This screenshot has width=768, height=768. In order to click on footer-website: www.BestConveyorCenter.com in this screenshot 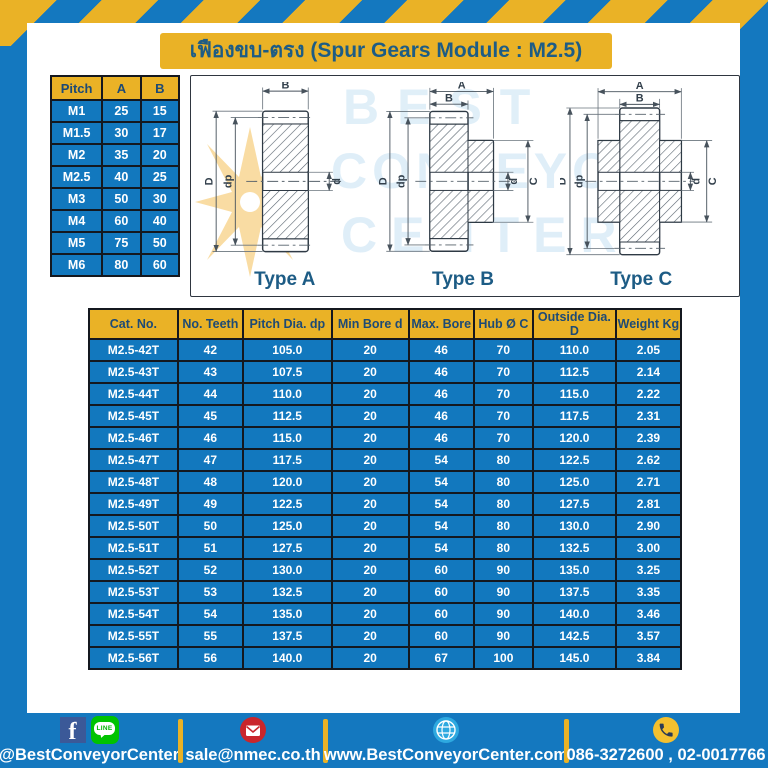, I will do `click(446, 741)`.